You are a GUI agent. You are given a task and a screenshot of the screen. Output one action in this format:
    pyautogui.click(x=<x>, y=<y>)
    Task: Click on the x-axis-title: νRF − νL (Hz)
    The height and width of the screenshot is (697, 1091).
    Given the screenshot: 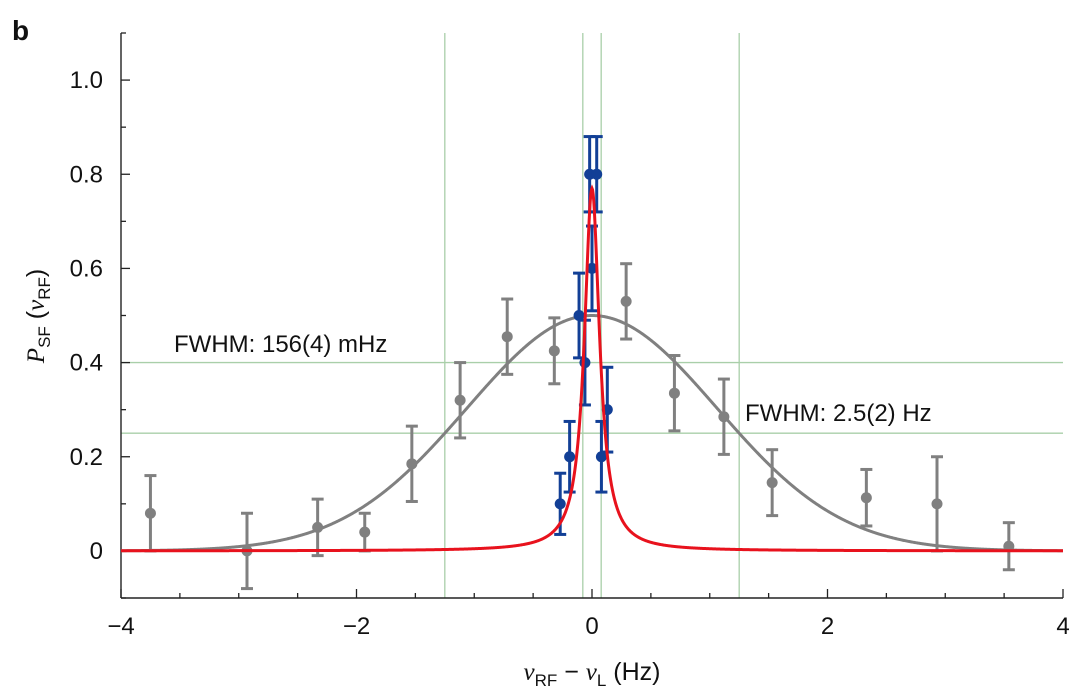 What is the action you would take?
    pyautogui.click(x=591, y=674)
    